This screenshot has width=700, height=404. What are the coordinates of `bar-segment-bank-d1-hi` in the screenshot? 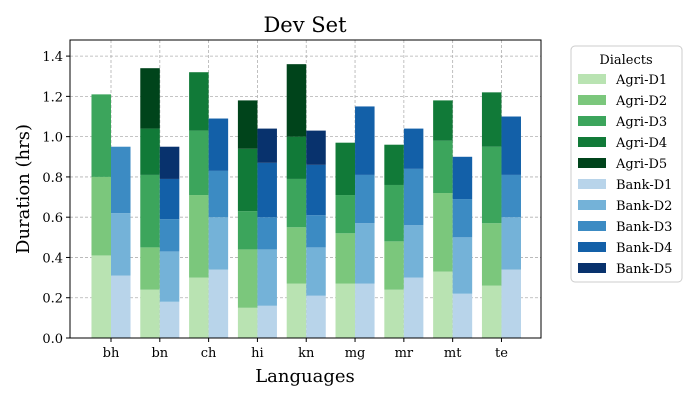 It's located at (267, 321).